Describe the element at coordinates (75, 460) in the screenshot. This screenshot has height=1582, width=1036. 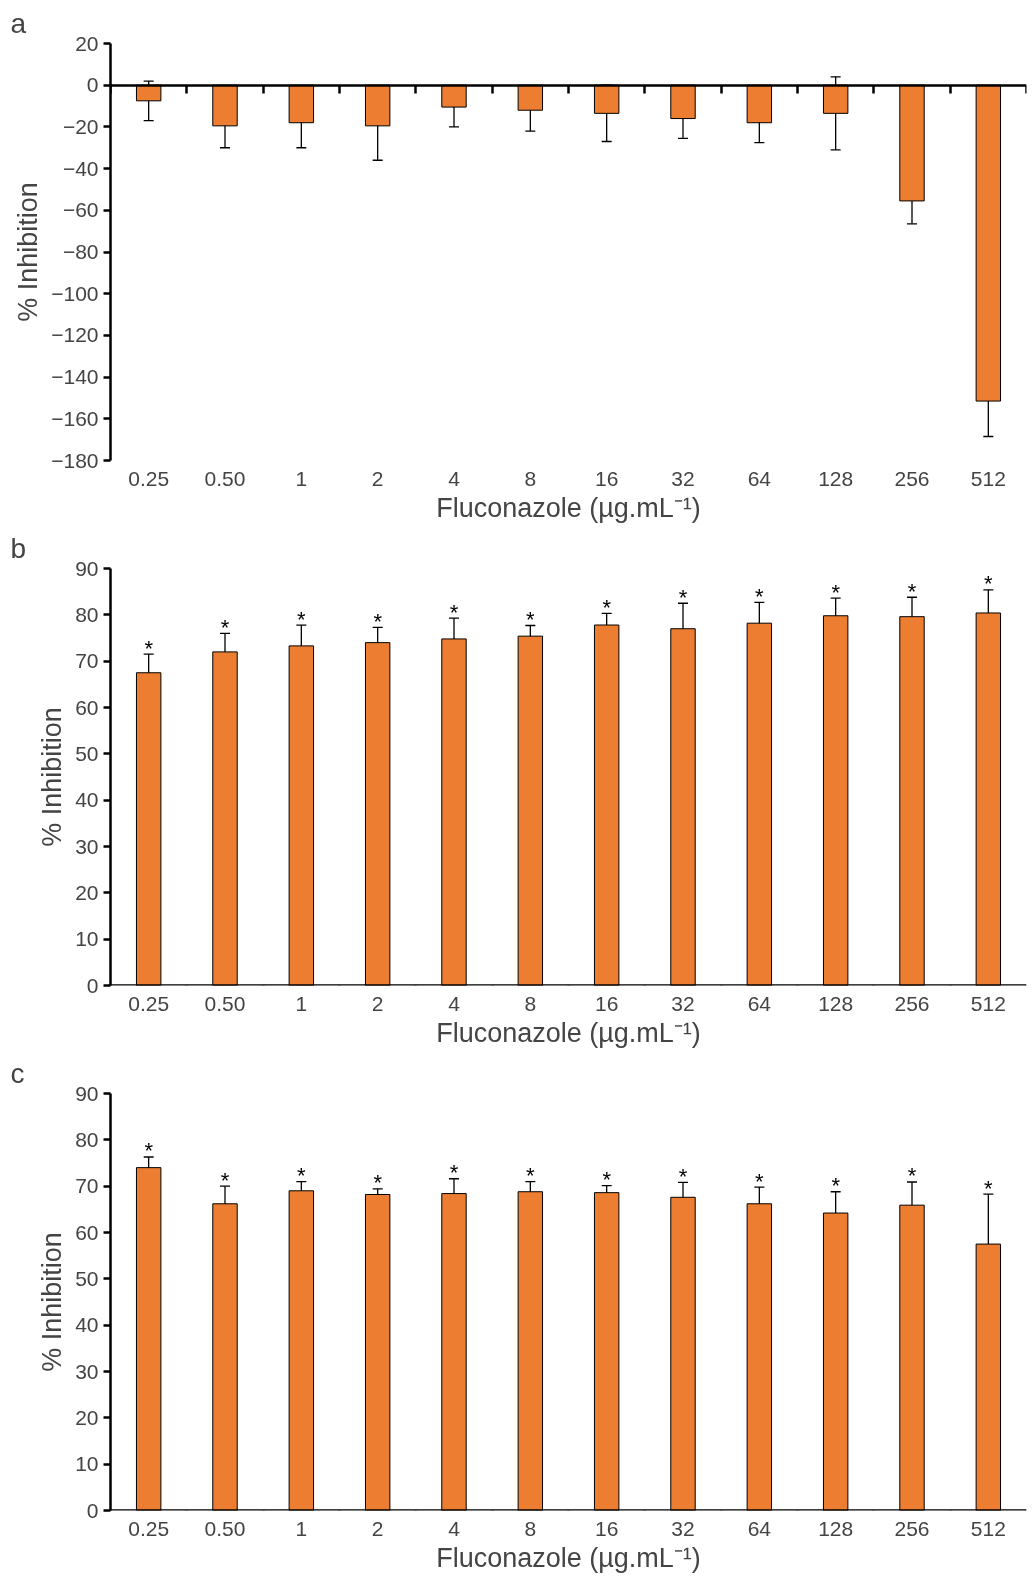
I see `y-tick-label: −180` at that location.